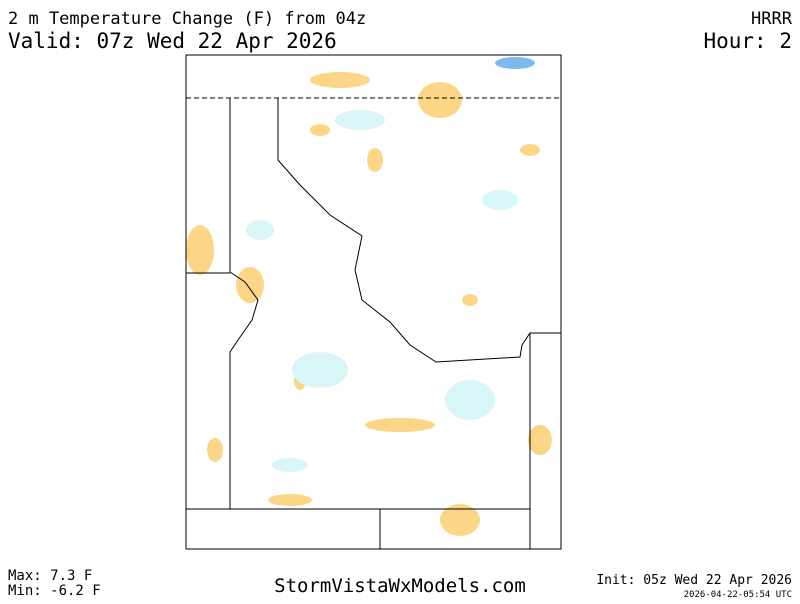 The height and width of the screenshot is (604, 800). What do you see at coordinates (738, 595) in the screenshot?
I see `timestamp: 2026-04-22-05:54 UTC` at bounding box center [738, 595].